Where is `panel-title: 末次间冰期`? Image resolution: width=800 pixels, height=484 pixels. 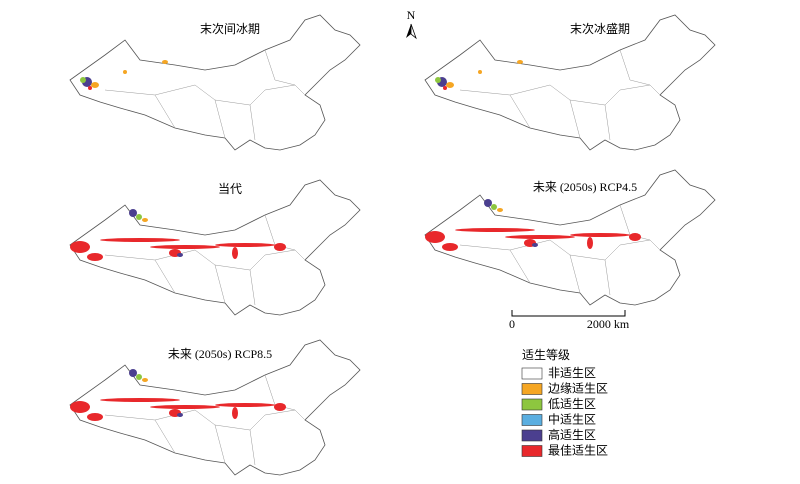
panel-title: 末次间冰期 is located at coordinates (230, 29).